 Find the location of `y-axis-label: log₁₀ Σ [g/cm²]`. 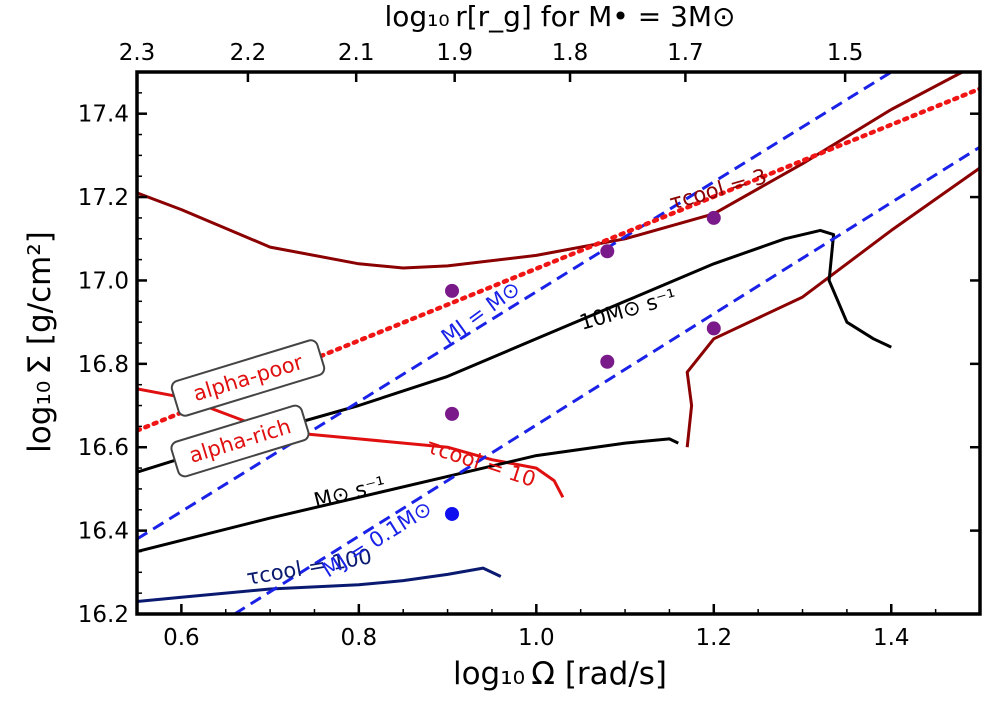

y-axis-label: log₁₀ Σ [g/cm²] is located at coordinates (40, 342).